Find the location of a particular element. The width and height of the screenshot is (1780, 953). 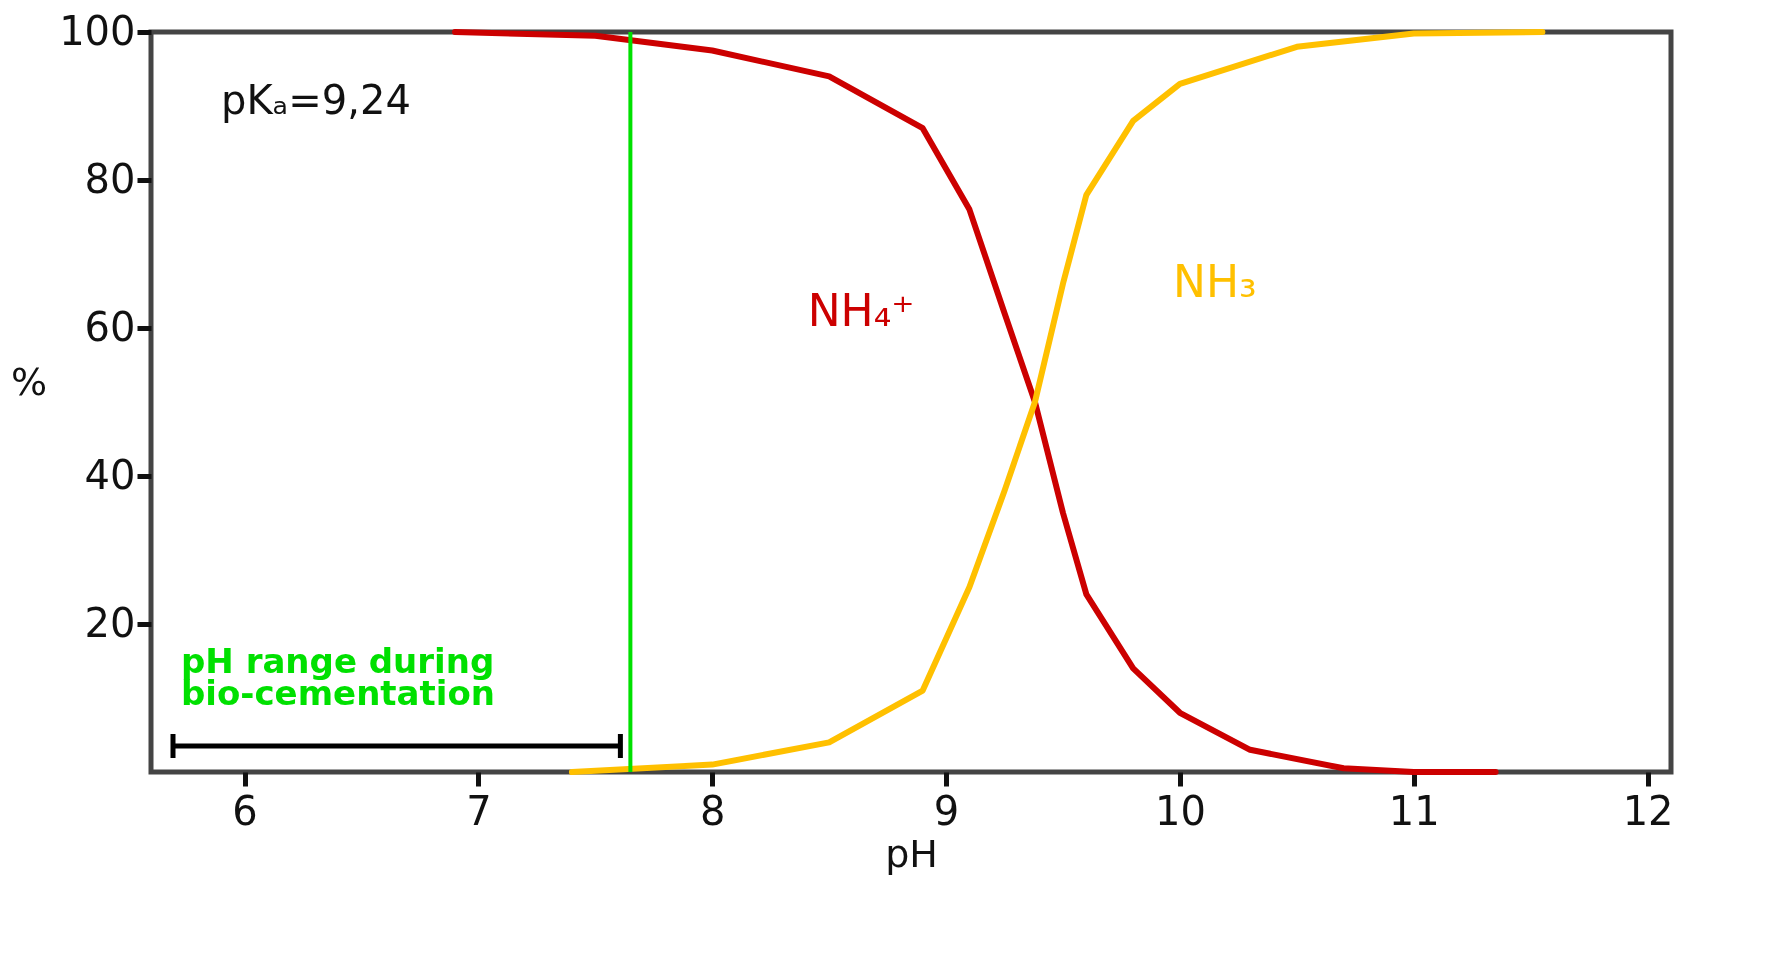

x-tick-label: 7 is located at coordinates (479, 810).